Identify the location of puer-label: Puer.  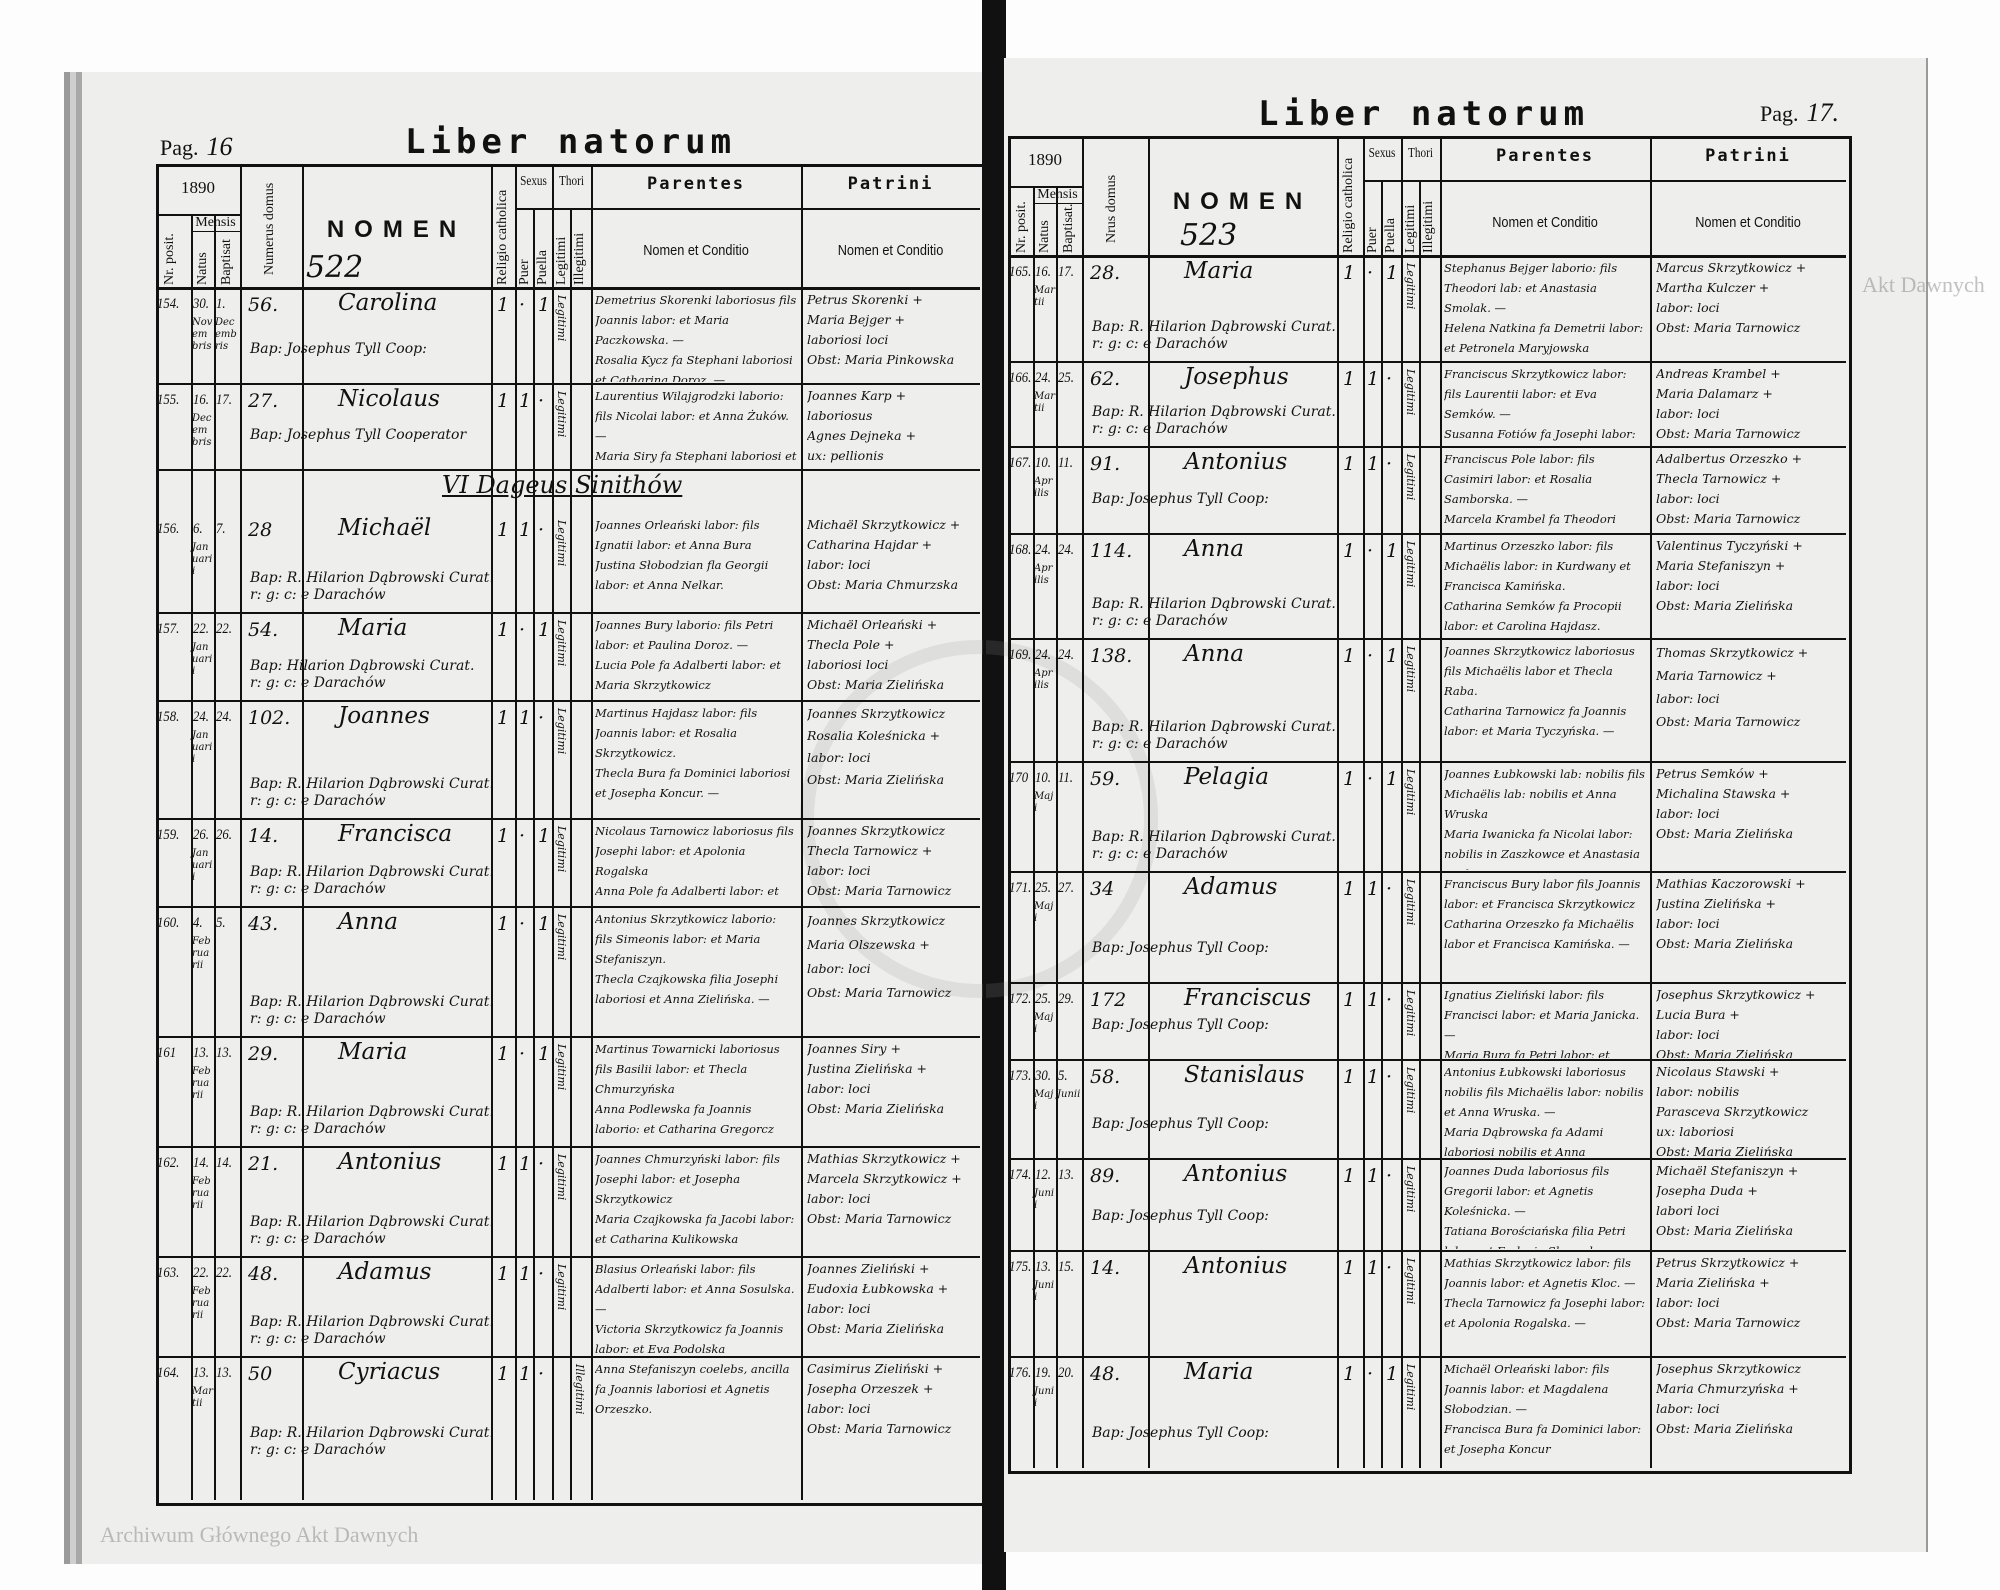
(524, 272).